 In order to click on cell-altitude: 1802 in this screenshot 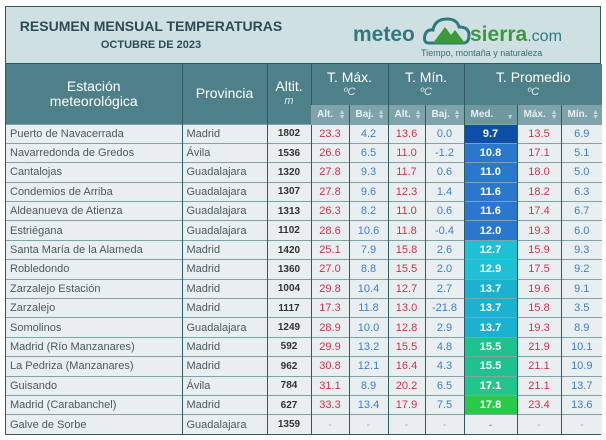, I will do `click(288, 133)`.